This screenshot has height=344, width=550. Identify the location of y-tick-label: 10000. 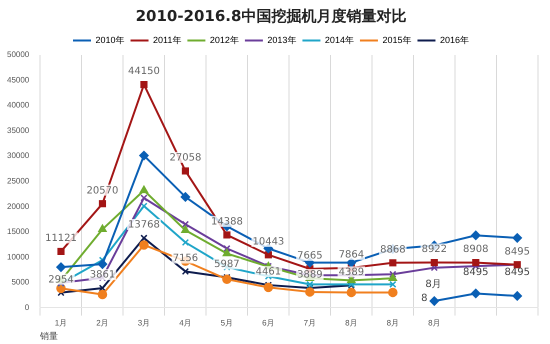
(18, 257).